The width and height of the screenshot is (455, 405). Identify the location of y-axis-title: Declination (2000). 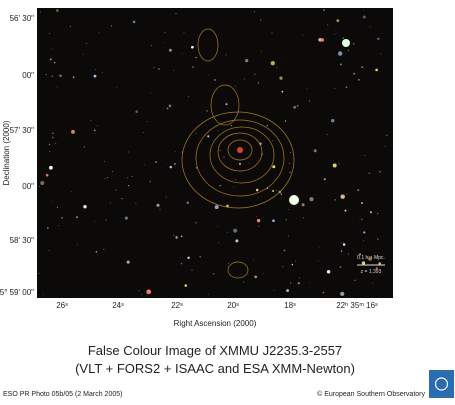
(6, 152).